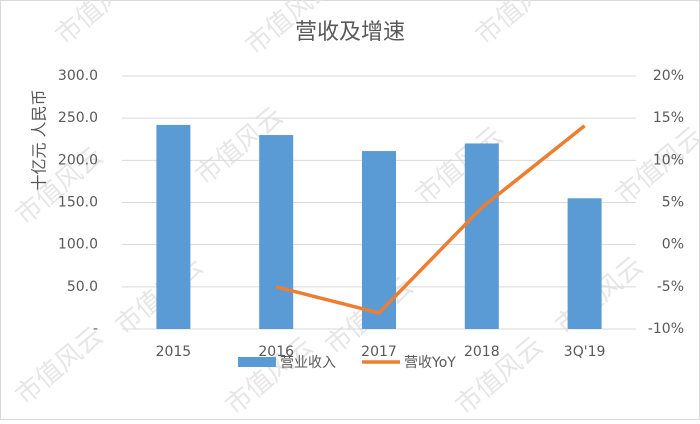  Describe the element at coordinates (78, 118) in the screenshot. I see `y-tick-label: 250.0` at that location.